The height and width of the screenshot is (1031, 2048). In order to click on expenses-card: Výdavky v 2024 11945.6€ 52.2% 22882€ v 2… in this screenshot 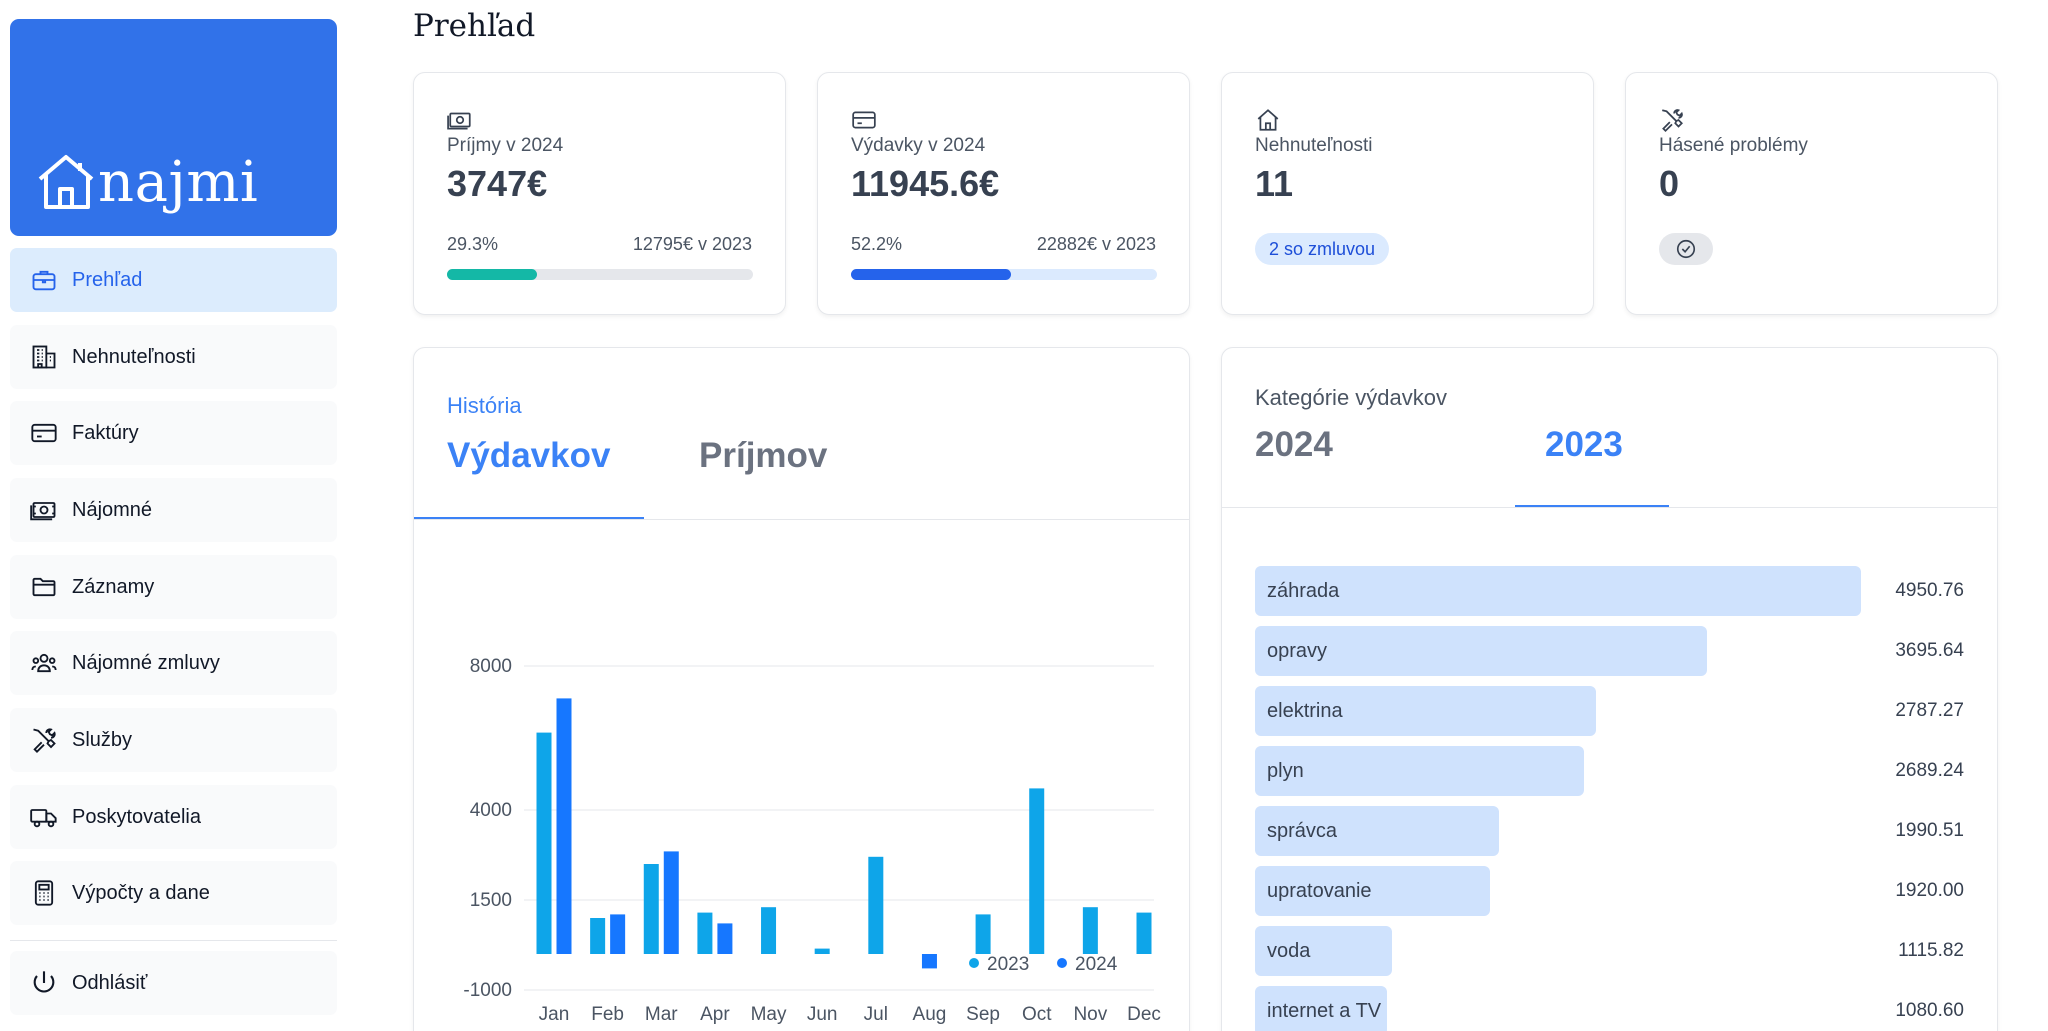, I will do `click(1003, 193)`.